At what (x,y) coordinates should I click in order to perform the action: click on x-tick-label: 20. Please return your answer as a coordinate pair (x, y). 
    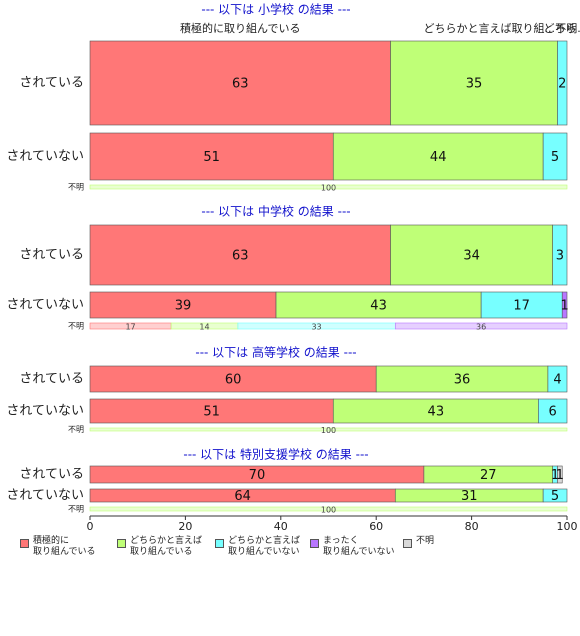
    Looking at the image, I should click on (185, 526).